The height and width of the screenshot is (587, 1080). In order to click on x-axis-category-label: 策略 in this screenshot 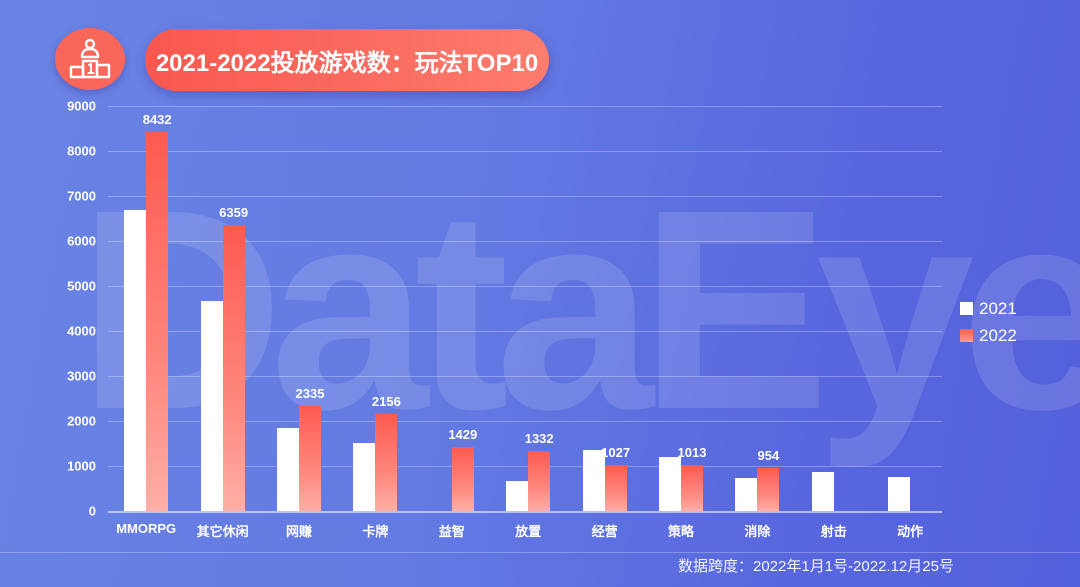, I will do `click(680, 531)`.